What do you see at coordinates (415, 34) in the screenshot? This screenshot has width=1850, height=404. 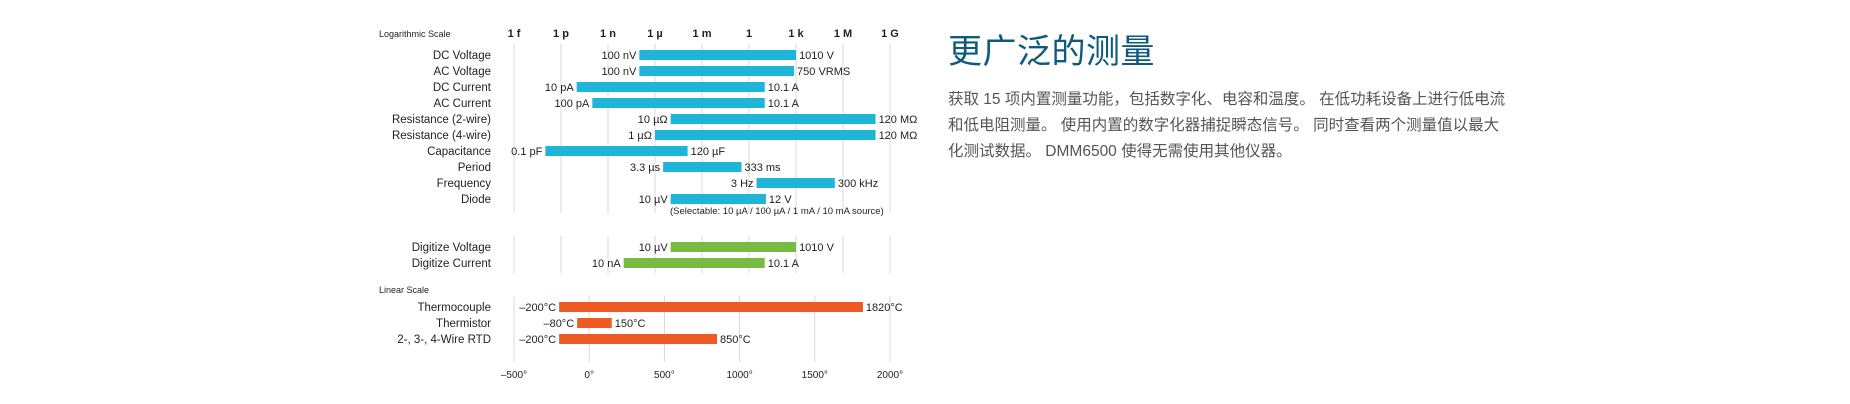 I see `log-scale-label: Logarithmic Scale` at bounding box center [415, 34].